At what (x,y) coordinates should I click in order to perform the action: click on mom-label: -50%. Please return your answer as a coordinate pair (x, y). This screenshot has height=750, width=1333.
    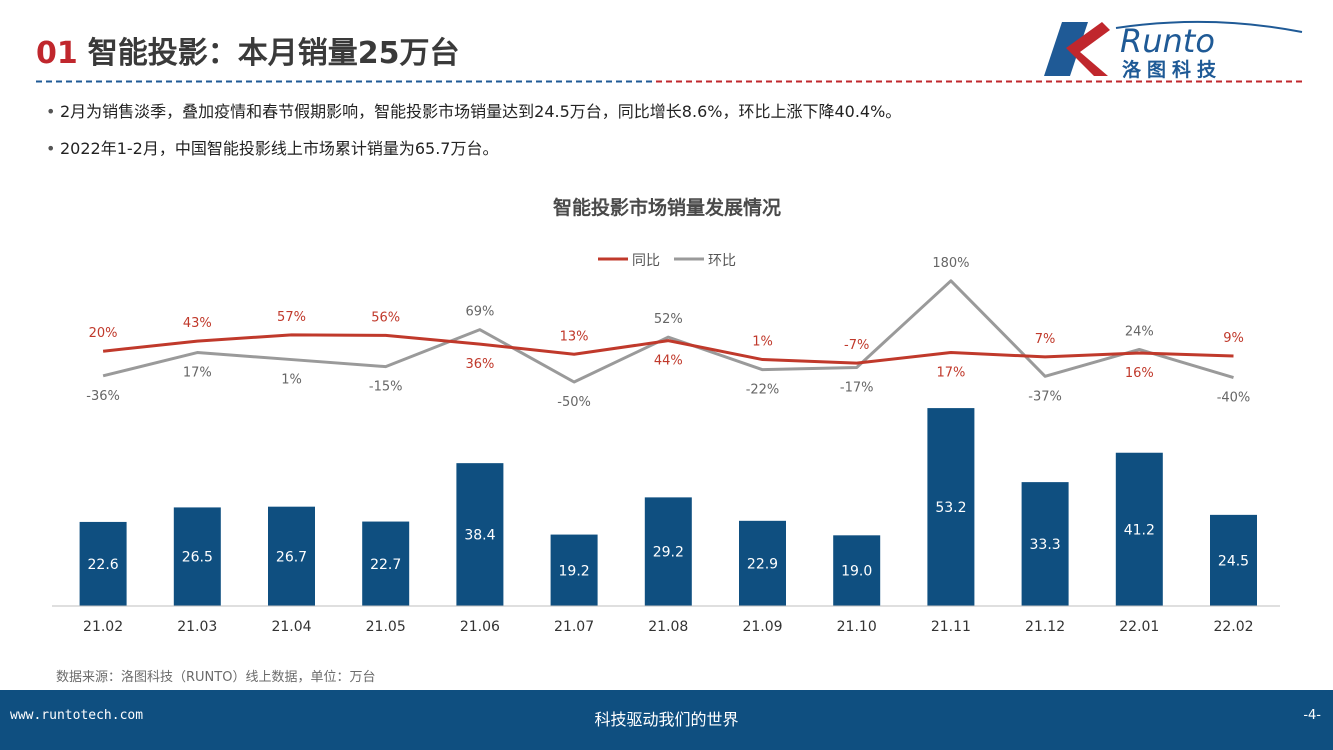
    Looking at the image, I should click on (574, 402).